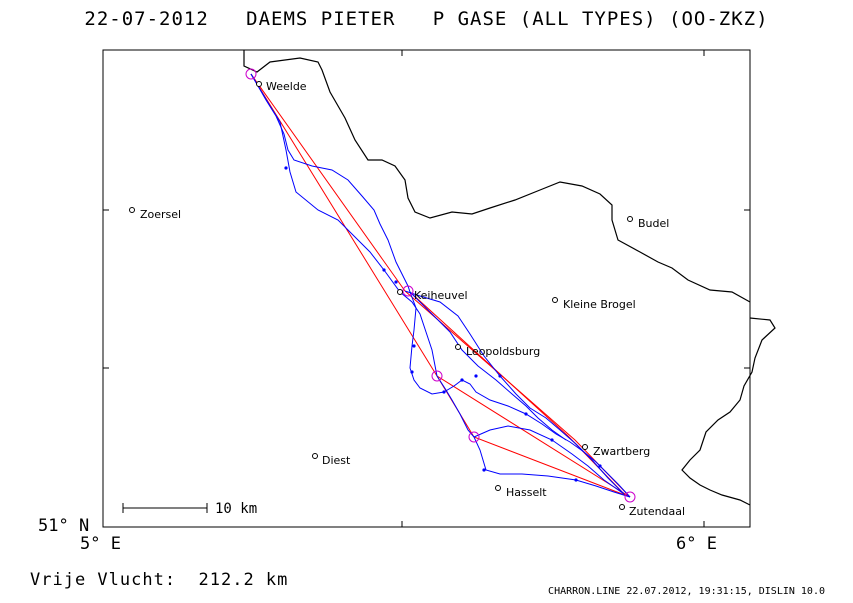 The image size is (853, 603). I want to click on lat-label: 51° N, so click(63, 526).